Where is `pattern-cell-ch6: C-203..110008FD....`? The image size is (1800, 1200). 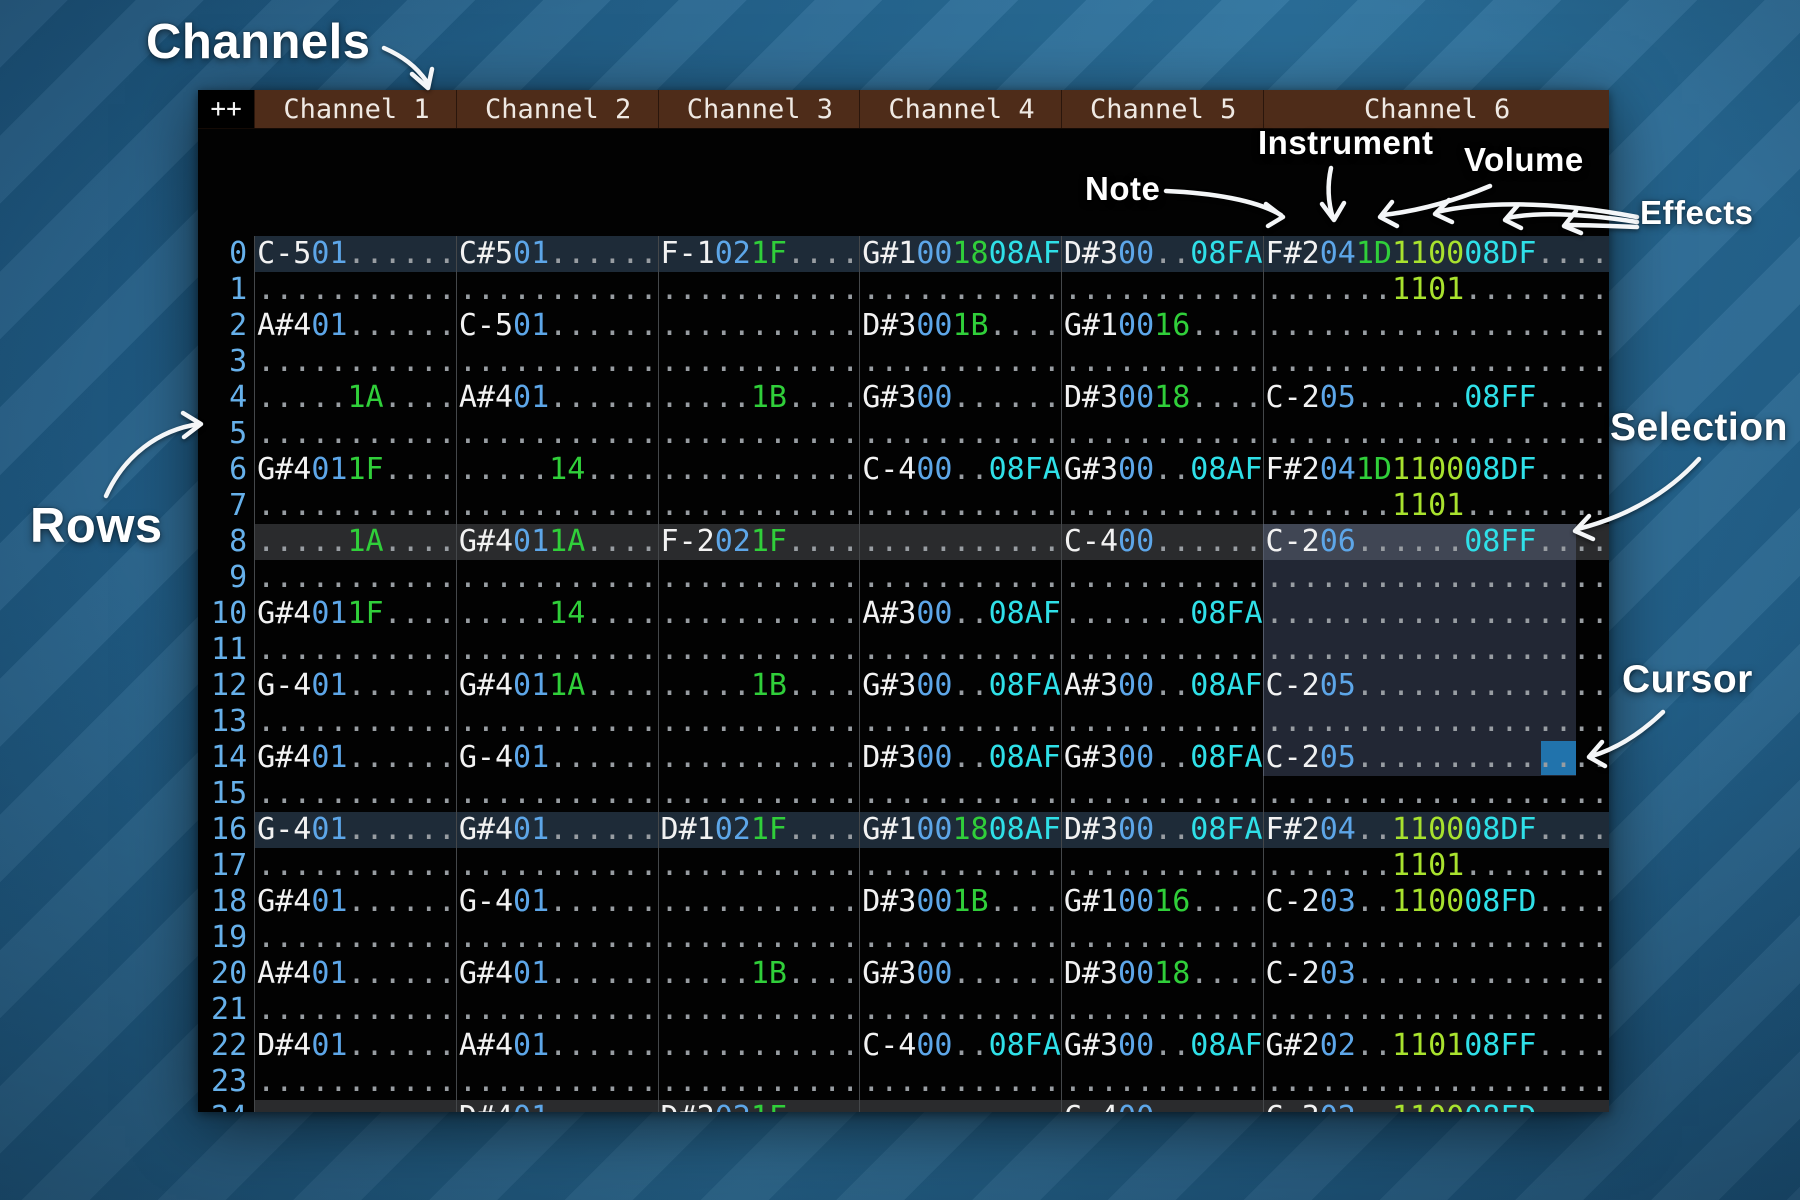 pattern-cell-ch6: C-203..110008FD.... is located at coordinates (1435, 902).